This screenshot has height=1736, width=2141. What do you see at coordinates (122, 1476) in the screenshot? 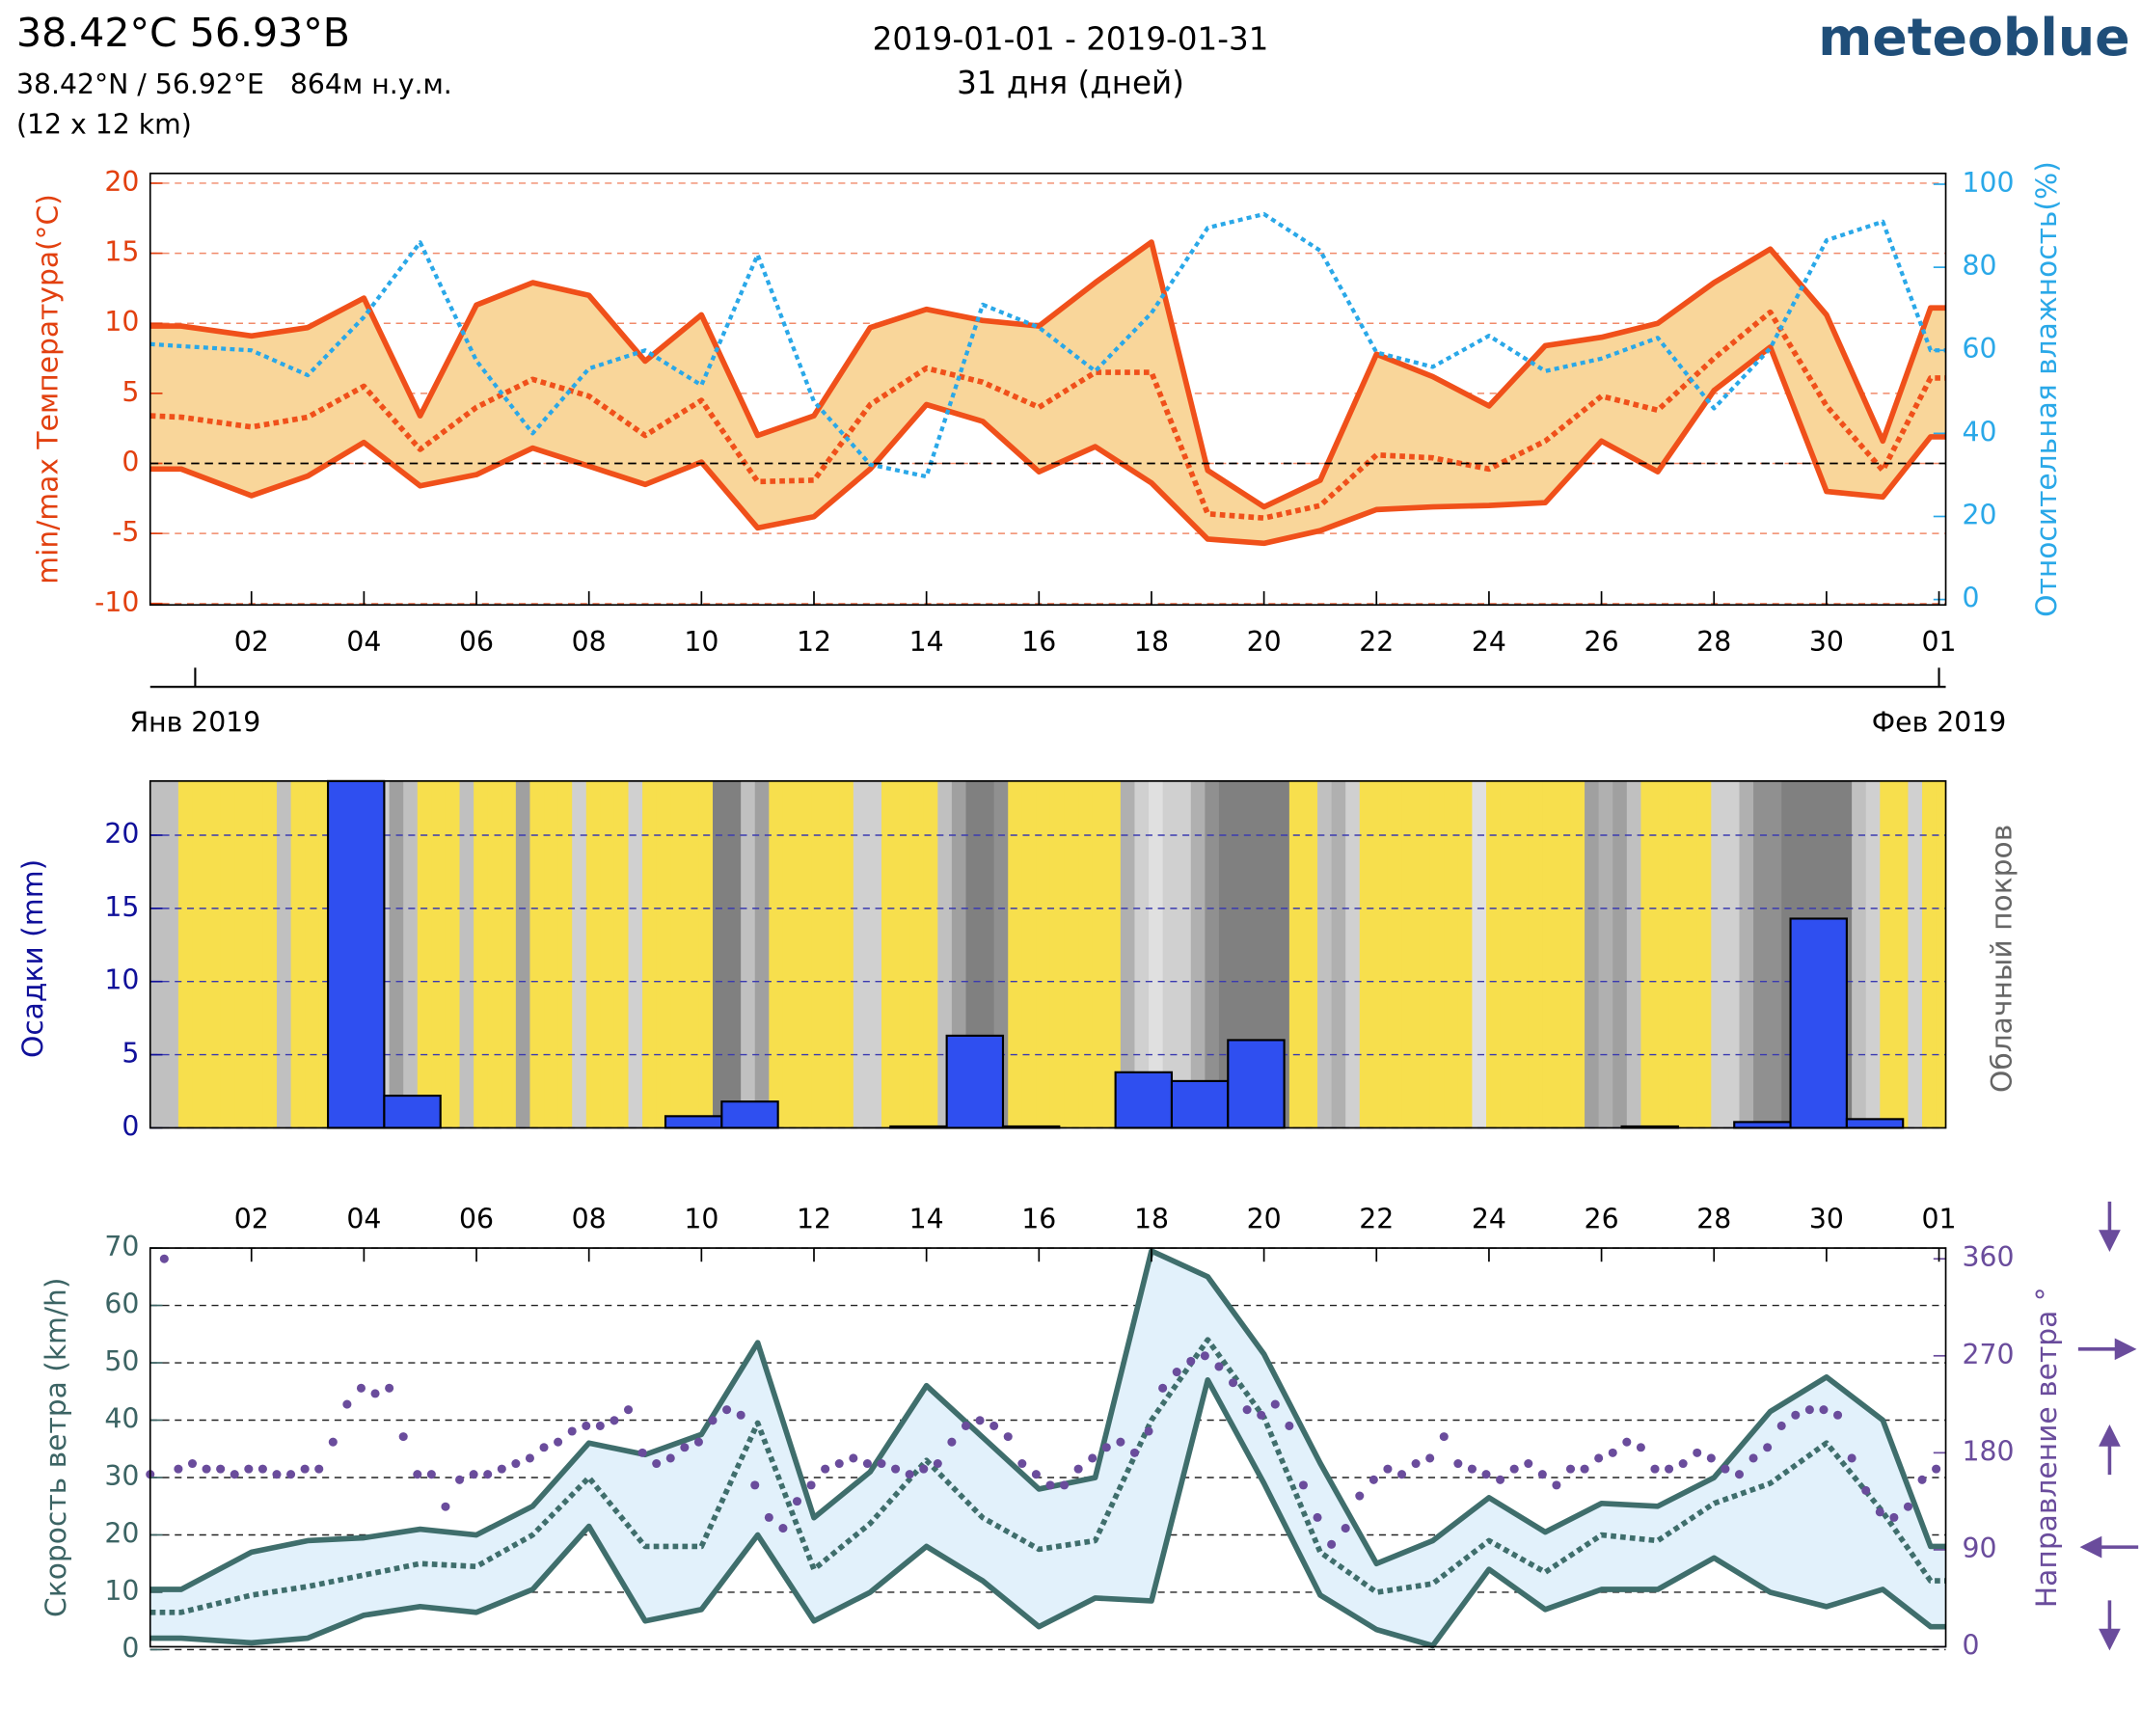
I see `y-tick-label: 30` at bounding box center [122, 1476].